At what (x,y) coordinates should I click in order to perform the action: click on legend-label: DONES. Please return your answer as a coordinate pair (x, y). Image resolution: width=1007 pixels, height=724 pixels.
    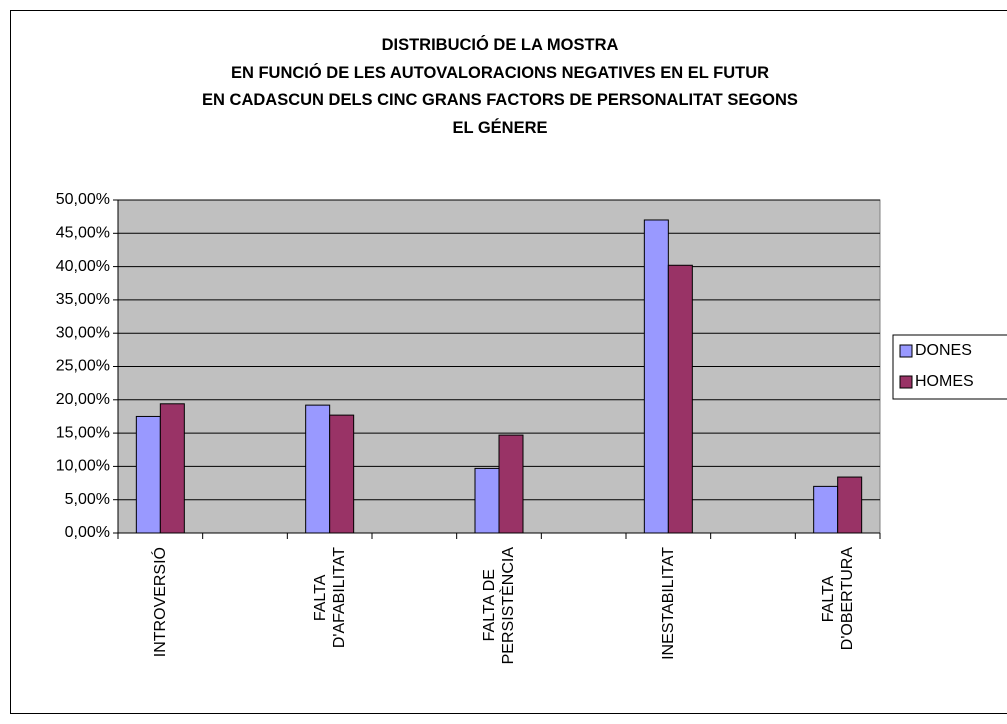
    Looking at the image, I should click on (943, 350).